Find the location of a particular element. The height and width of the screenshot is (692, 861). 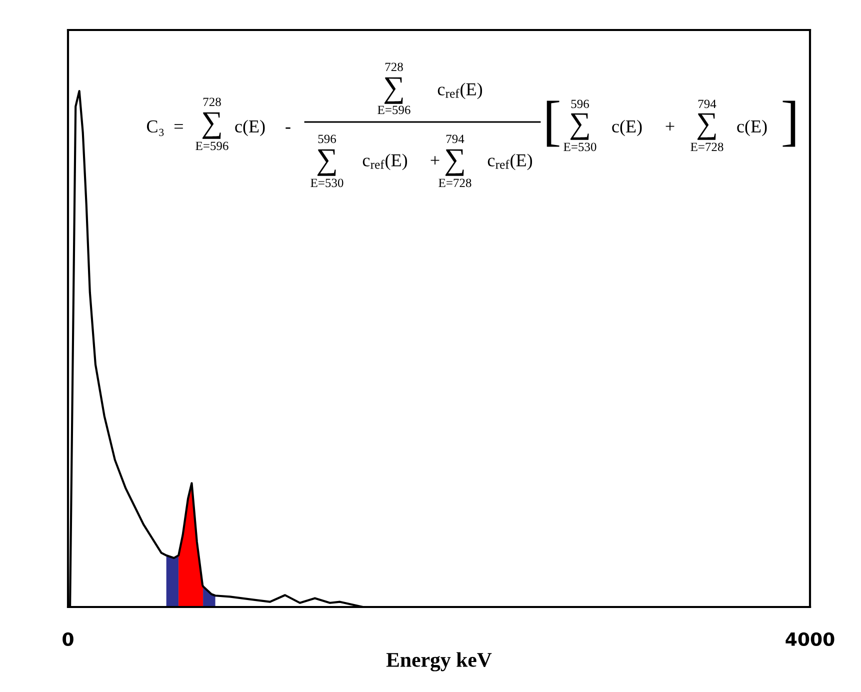

x-tick-label: 0 is located at coordinates (68, 639).